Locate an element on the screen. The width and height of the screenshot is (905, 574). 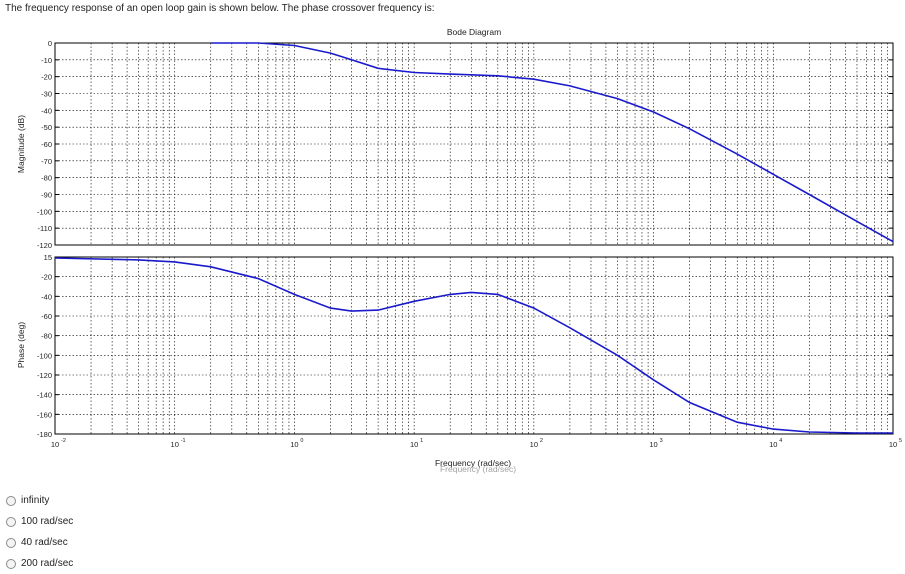
x-axis-label-ghost: Frequency (rad/sec) is located at coordinates (478, 469).